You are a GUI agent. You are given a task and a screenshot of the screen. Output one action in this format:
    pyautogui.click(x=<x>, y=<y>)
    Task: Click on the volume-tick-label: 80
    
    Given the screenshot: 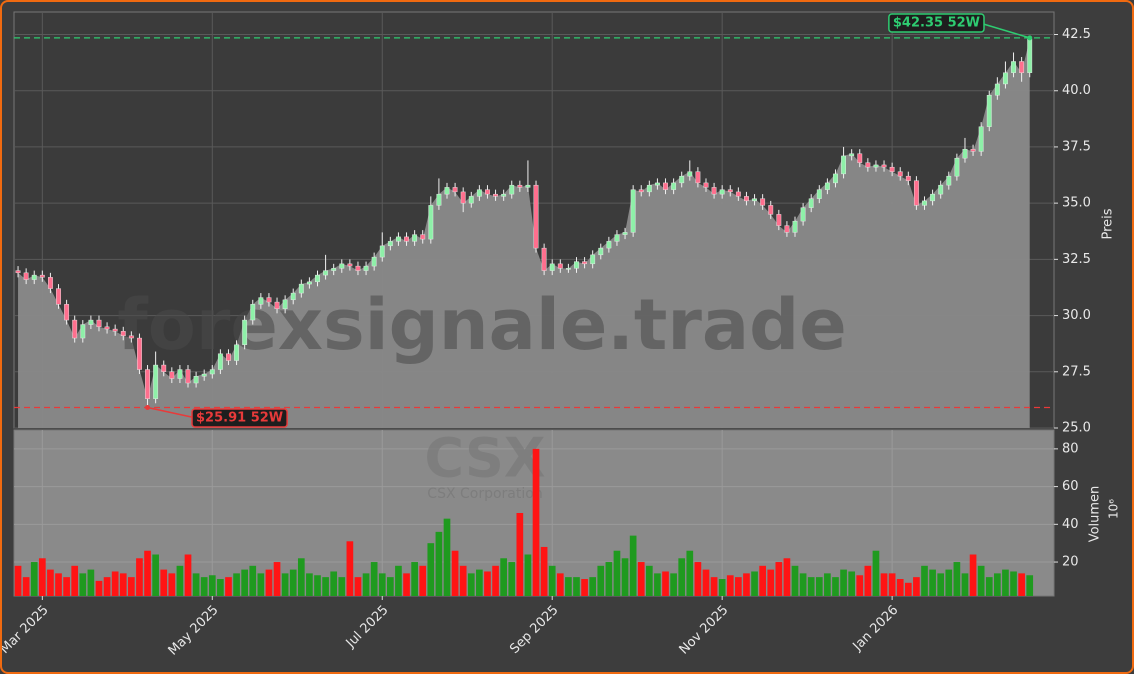 What is the action you would take?
    pyautogui.click(x=1070, y=448)
    